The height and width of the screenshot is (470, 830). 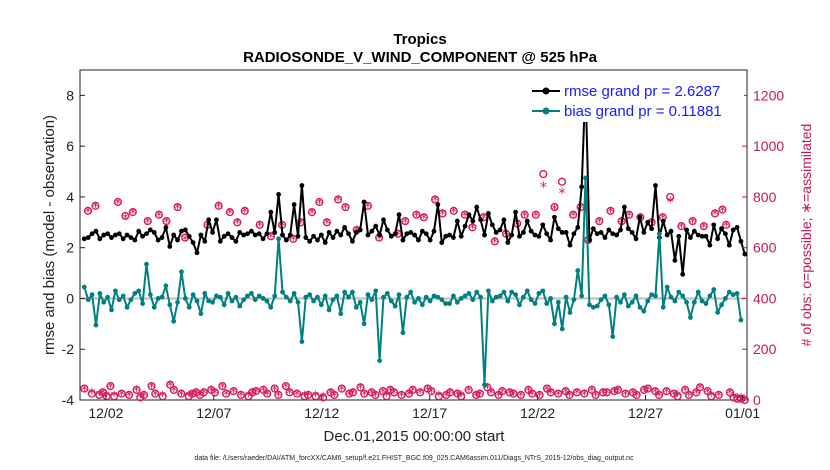 I want to click on y-tick-label: -4, so click(x=68, y=400).